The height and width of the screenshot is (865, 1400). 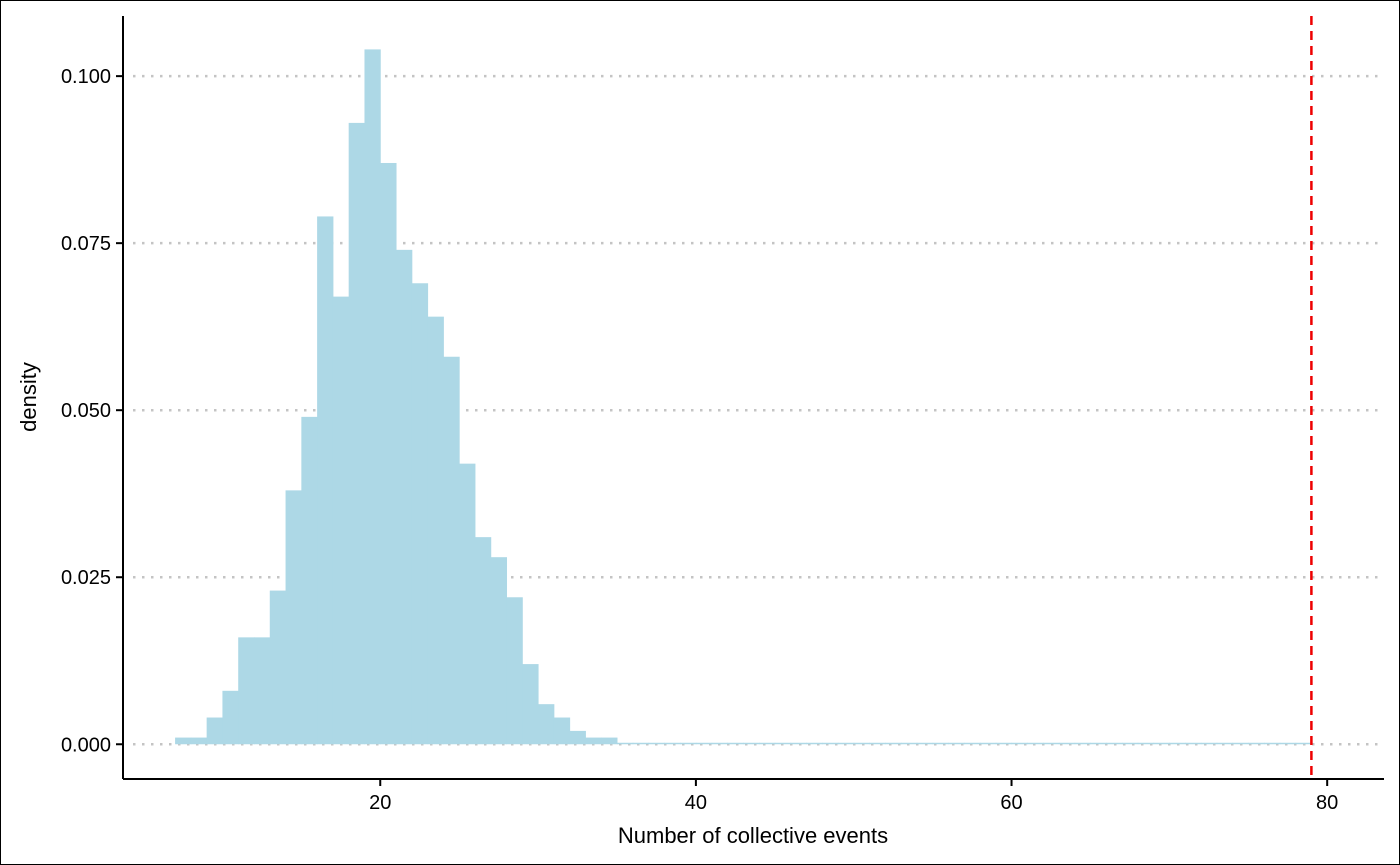 I want to click on y-tick-label: 0.075, so click(x=86, y=244).